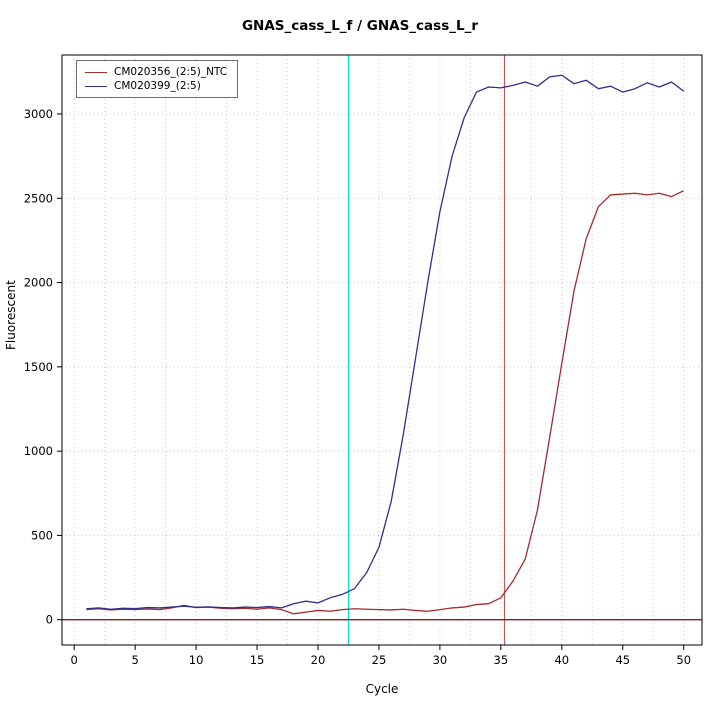 The width and height of the screenshot is (720, 720). Describe the element at coordinates (38, 198) in the screenshot. I see `y-tick-label: 2500` at that location.